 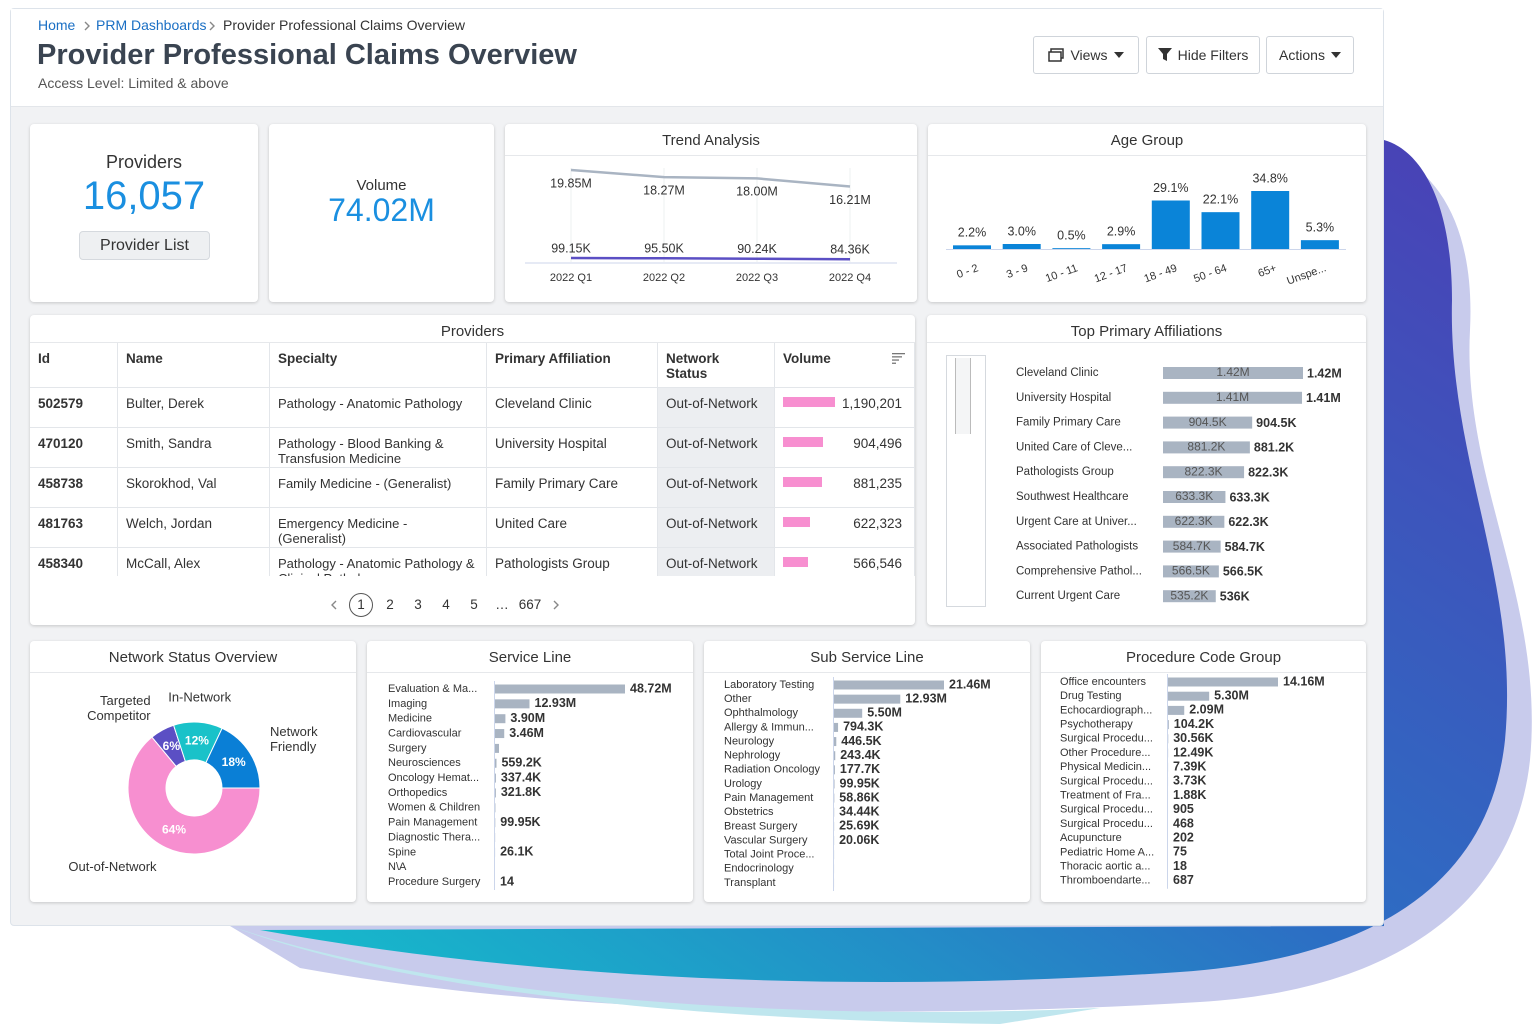 I want to click on column-header: Specialty, so click(x=378, y=365).